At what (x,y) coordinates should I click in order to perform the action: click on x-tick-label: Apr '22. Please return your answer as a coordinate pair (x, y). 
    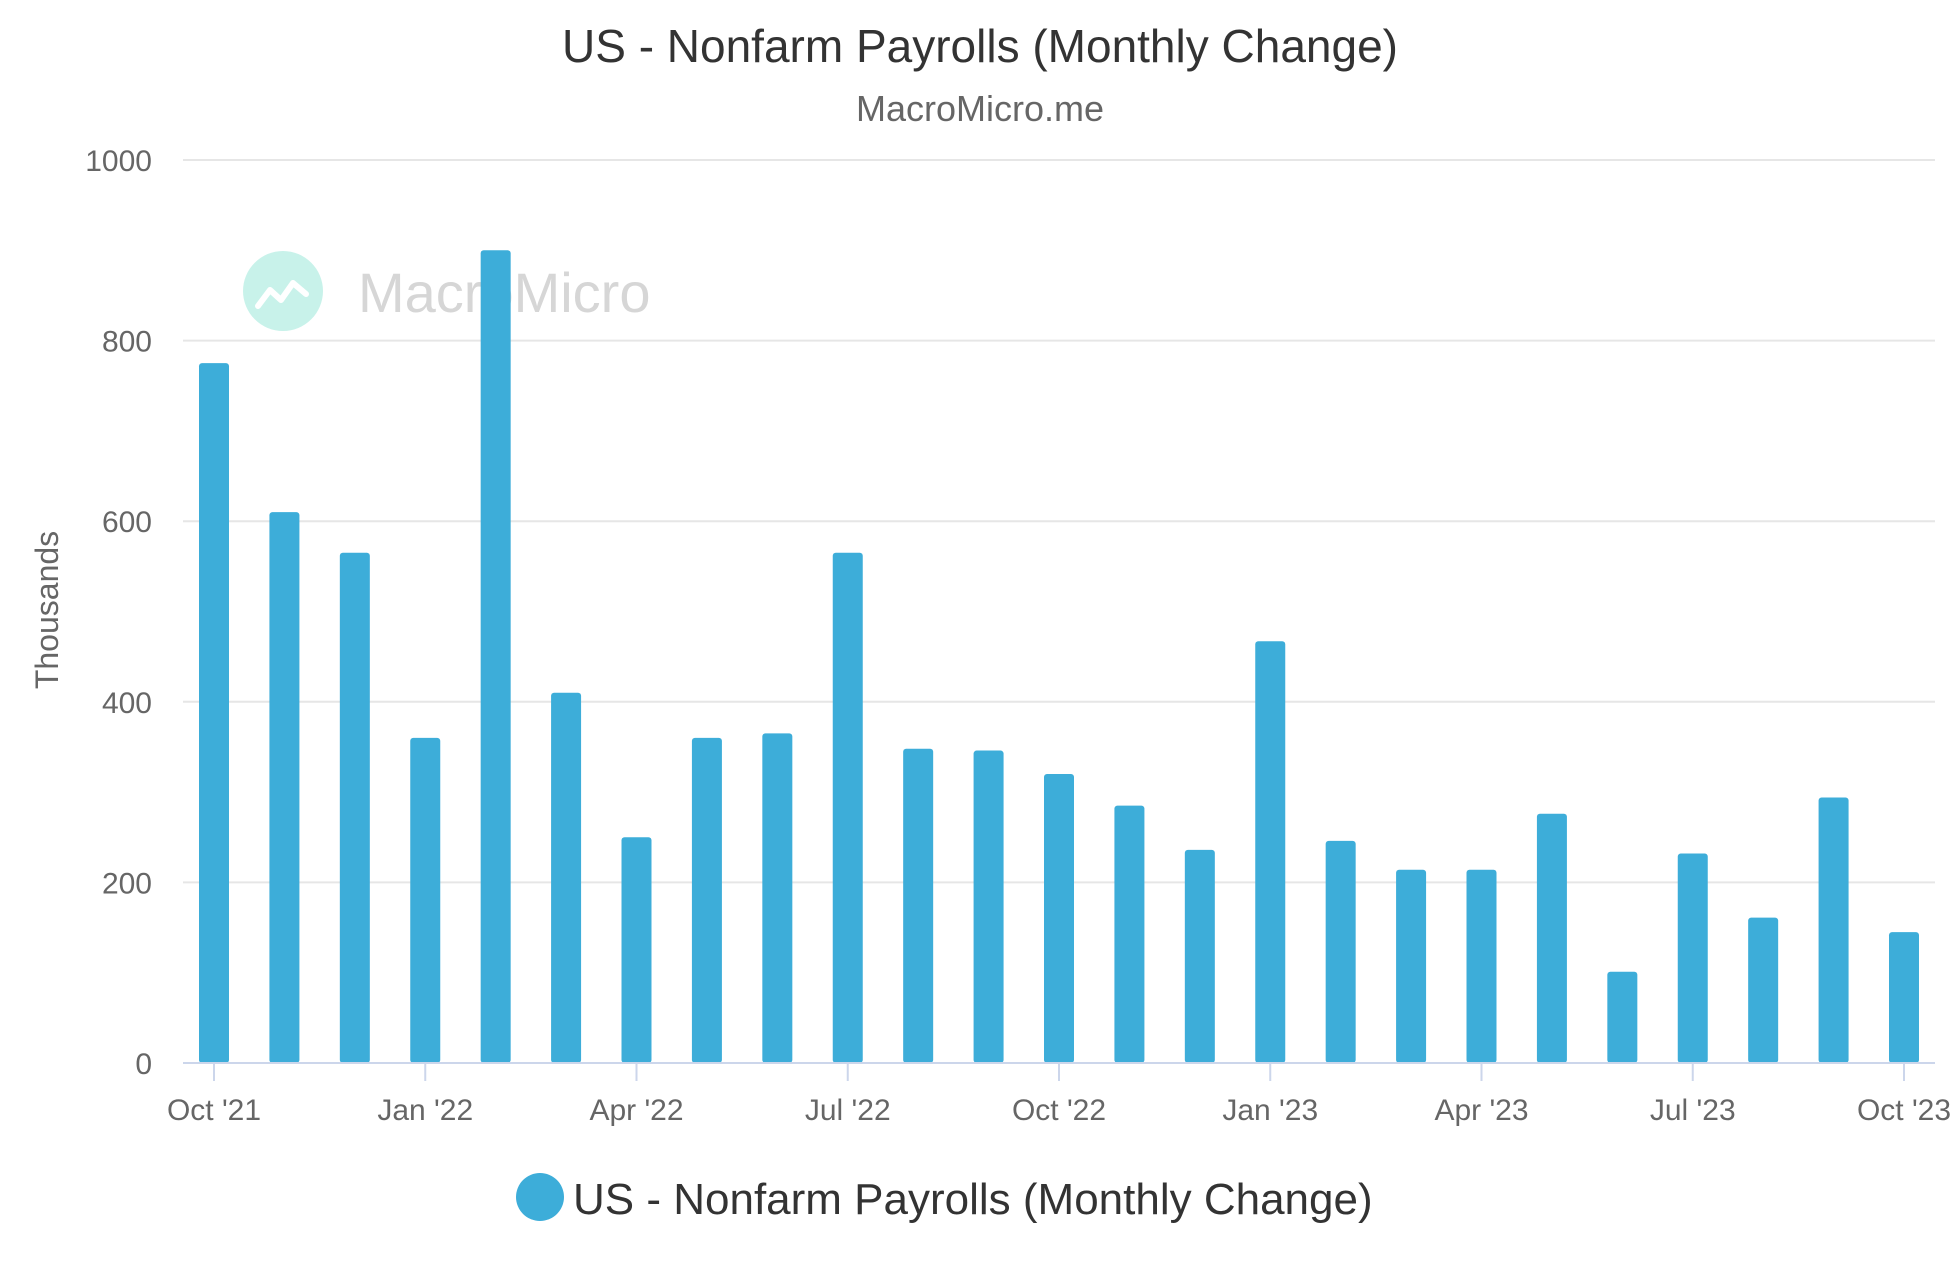
    Looking at the image, I should click on (636, 1110).